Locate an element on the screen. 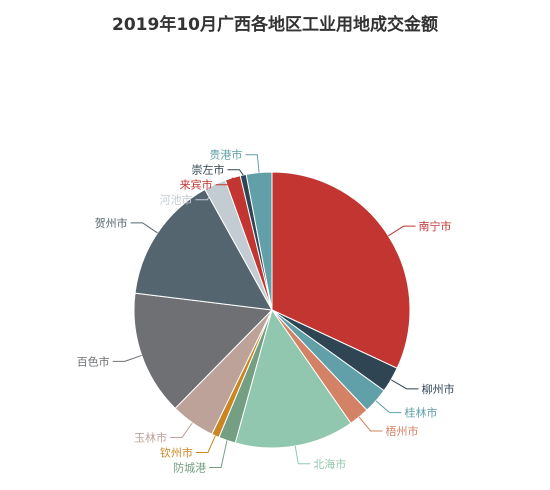 The height and width of the screenshot is (490, 550). slice-label-12: 来宾市 is located at coordinates (196, 185).